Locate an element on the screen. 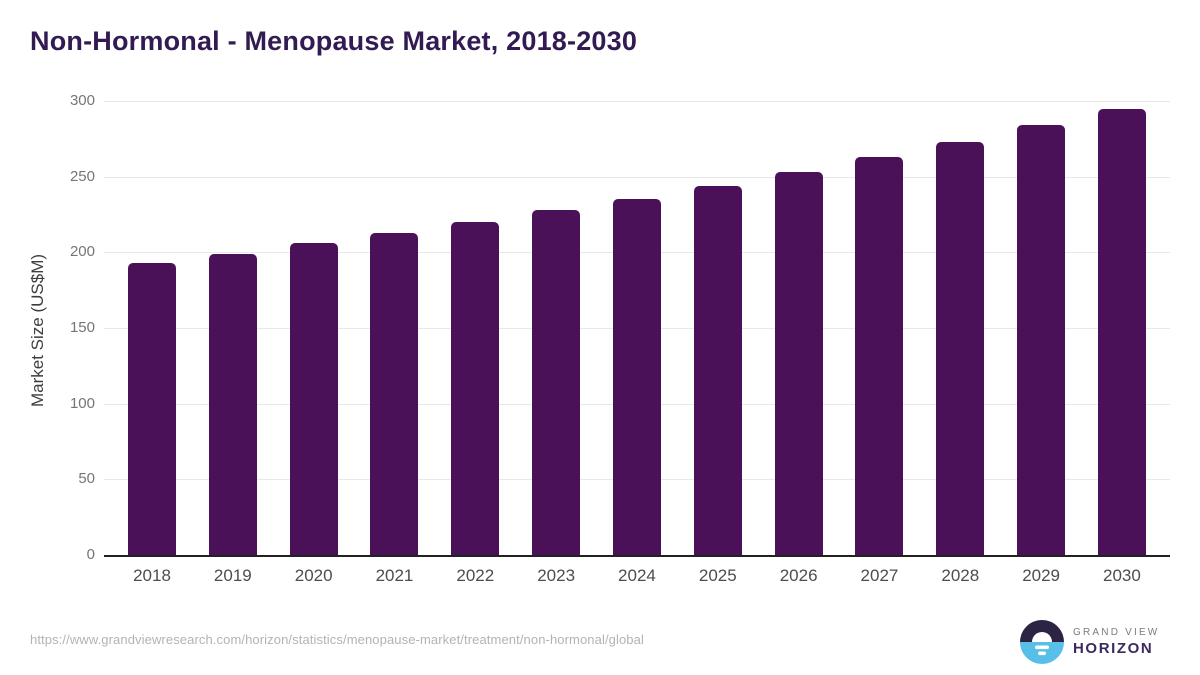 This screenshot has height=675, width=1200. bar-2029 is located at coordinates (1041, 340).